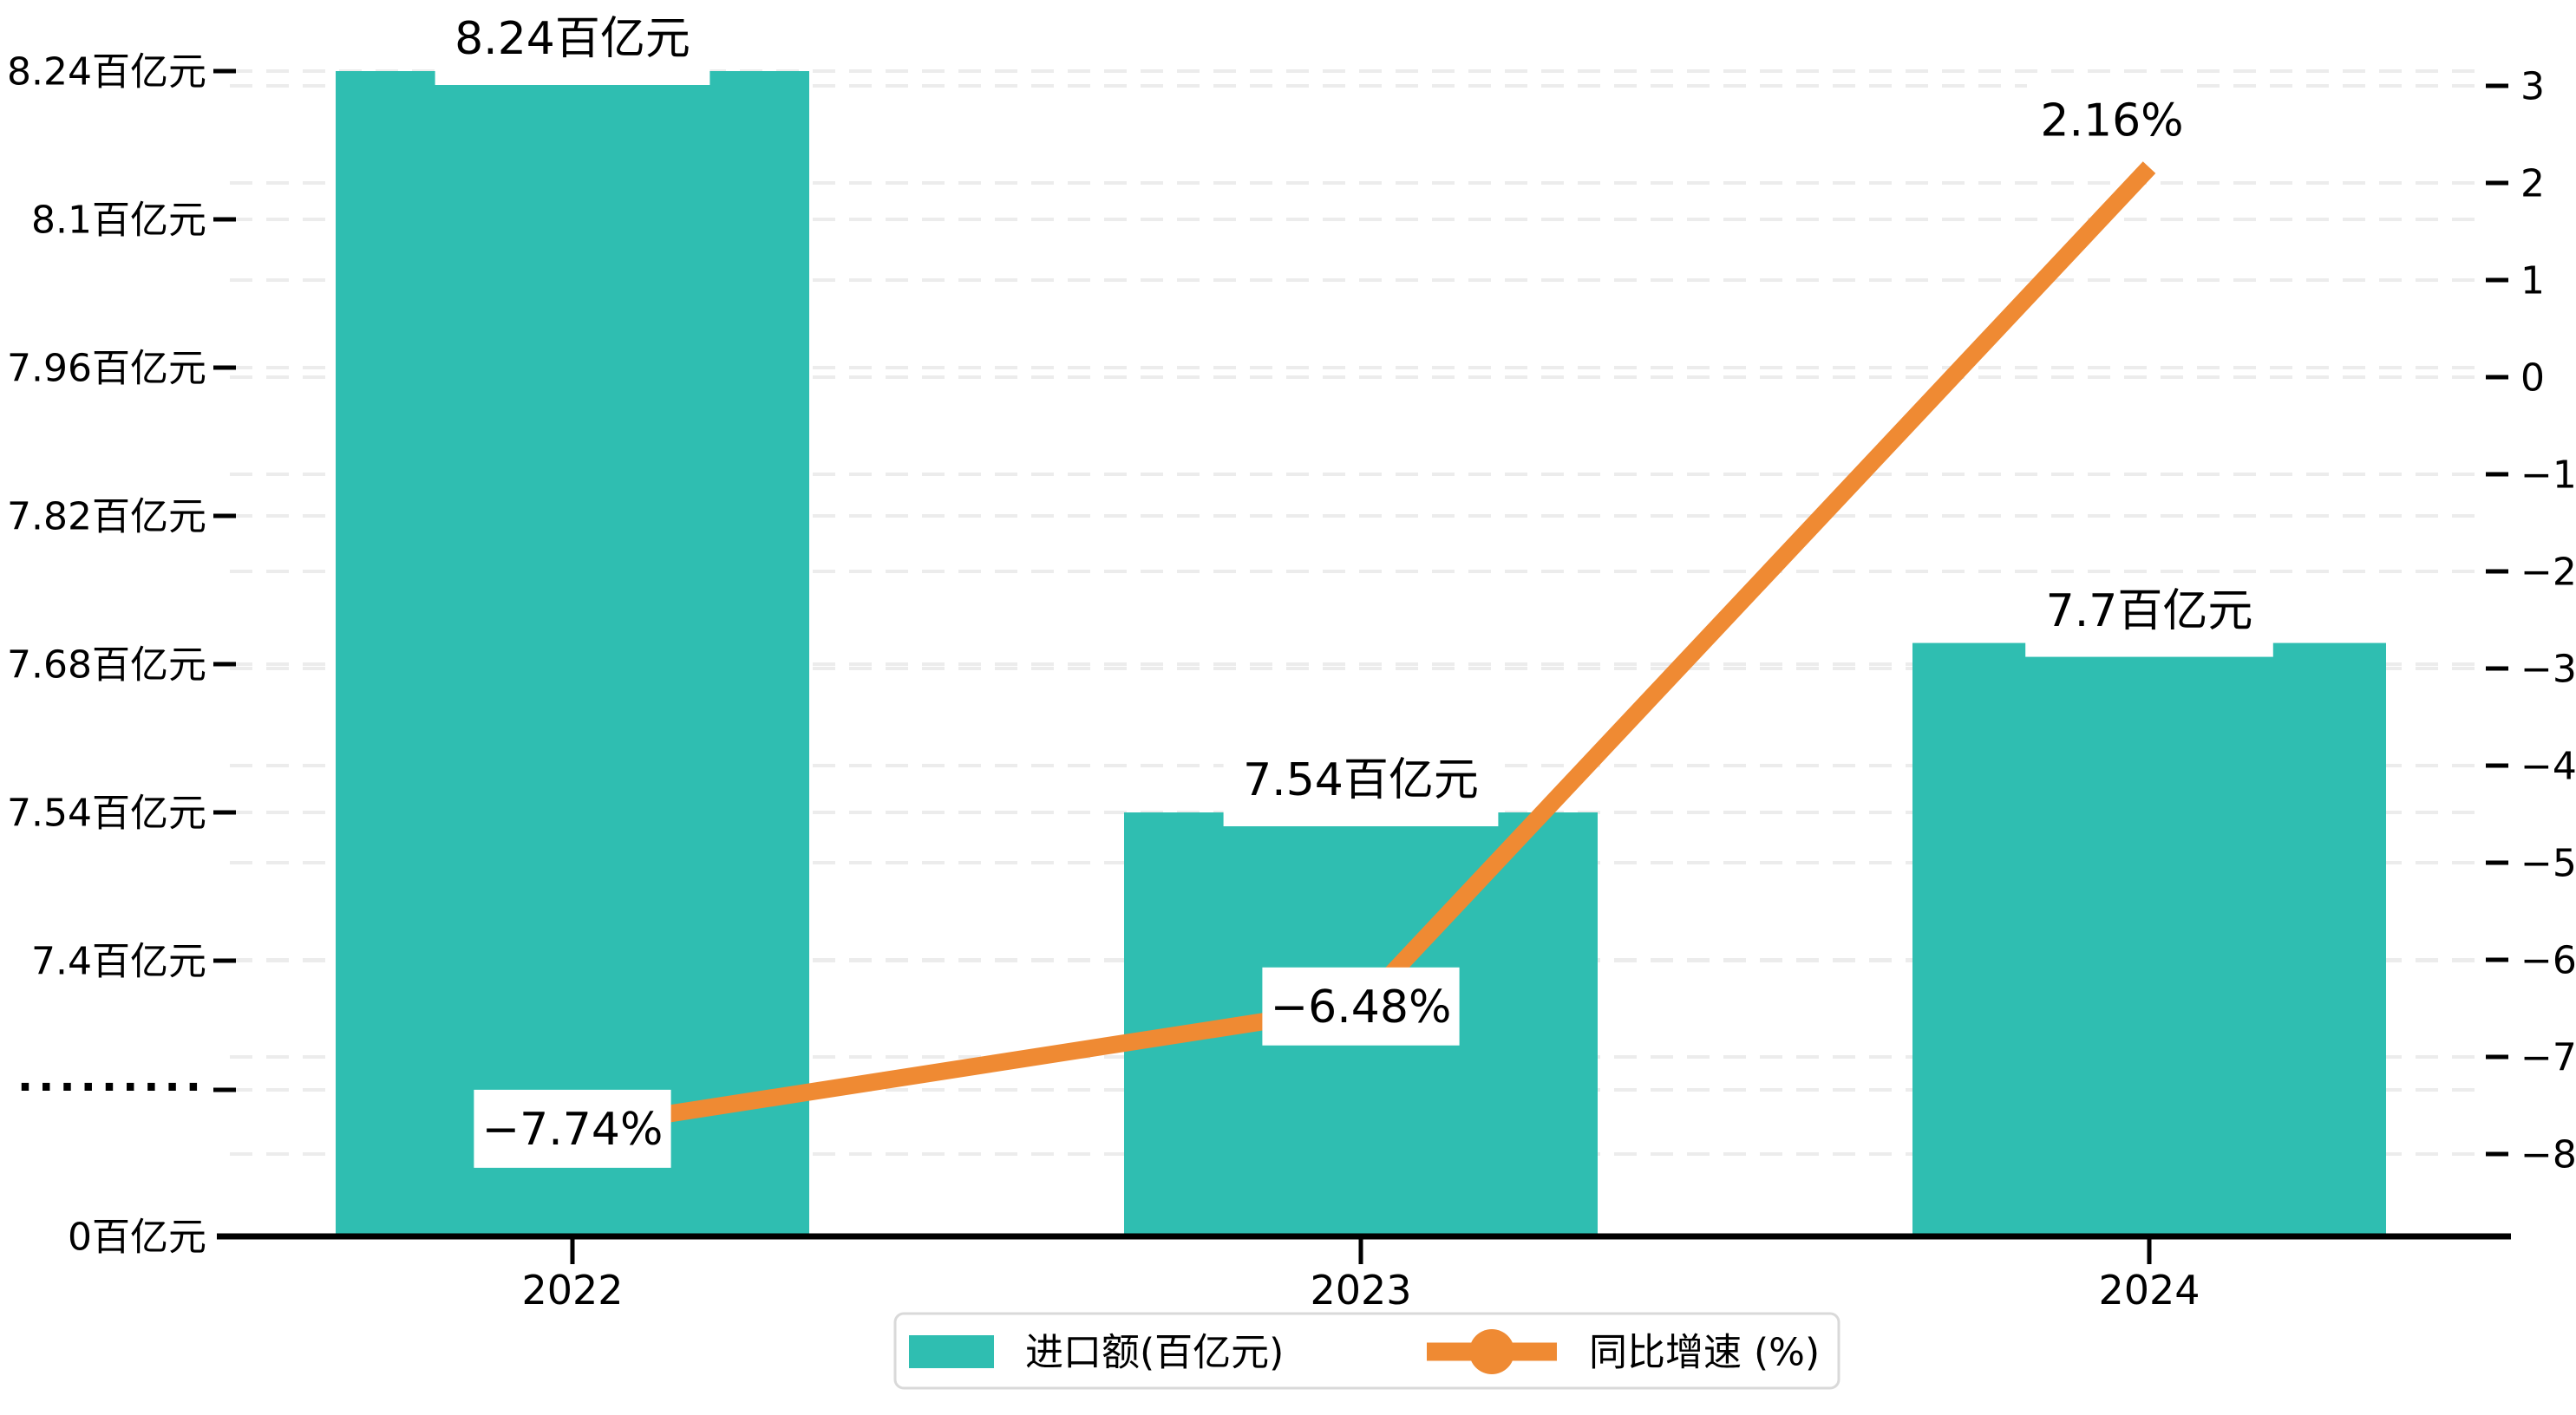 This screenshot has width=2576, height=1415. What do you see at coordinates (2532, 377) in the screenshot?
I see `right-axis-tick-label: 0` at bounding box center [2532, 377].